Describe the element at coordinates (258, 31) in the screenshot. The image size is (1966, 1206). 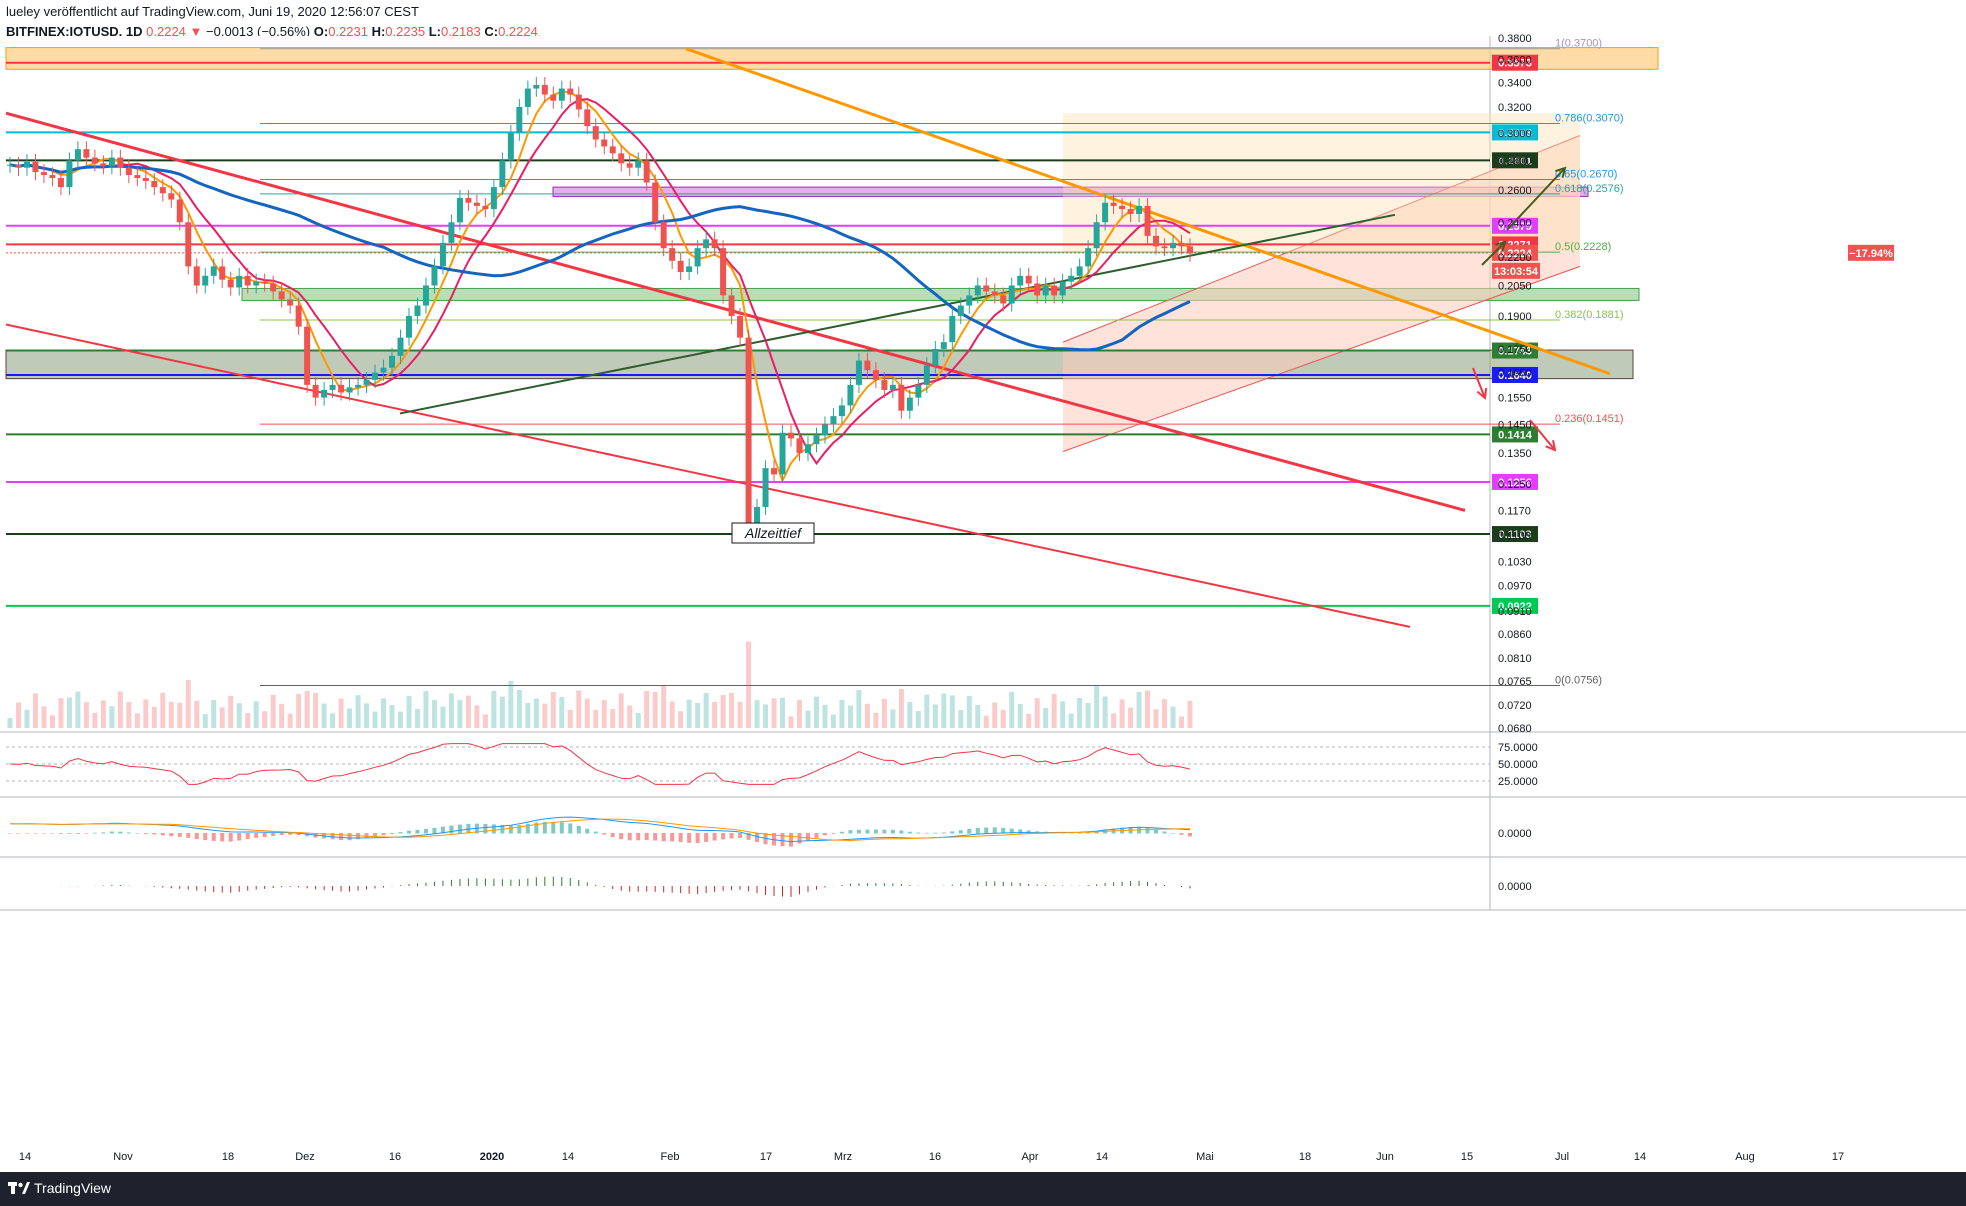
I see `price-change: −0.0013 (−0.56%)` at that location.